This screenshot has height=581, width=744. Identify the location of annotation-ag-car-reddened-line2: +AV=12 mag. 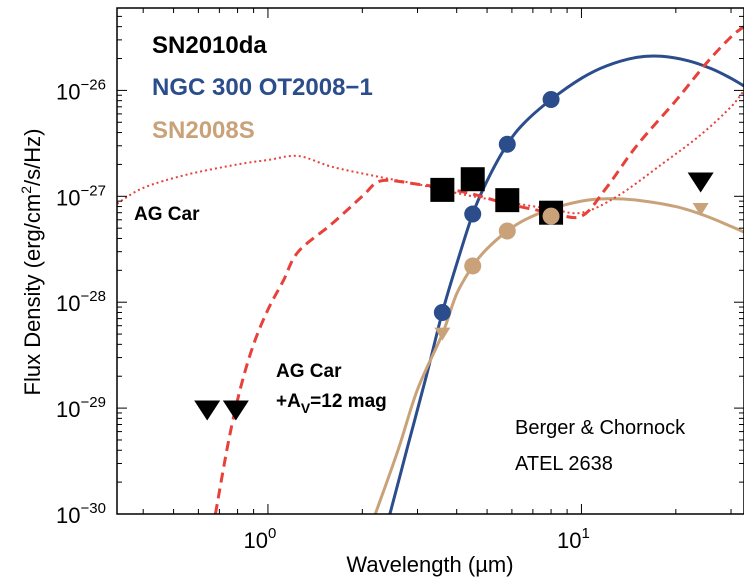
(331, 403).